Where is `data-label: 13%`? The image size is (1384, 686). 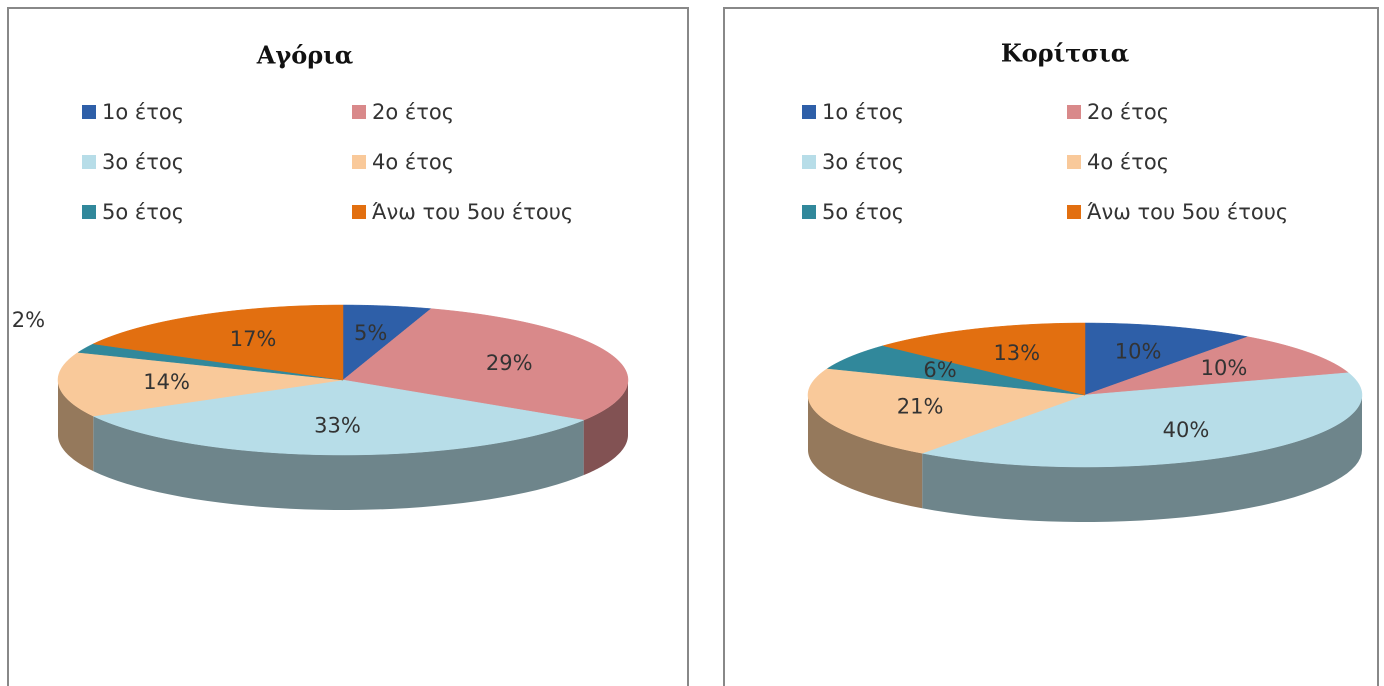 data-label: 13% is located at coordinates (1016, 353).